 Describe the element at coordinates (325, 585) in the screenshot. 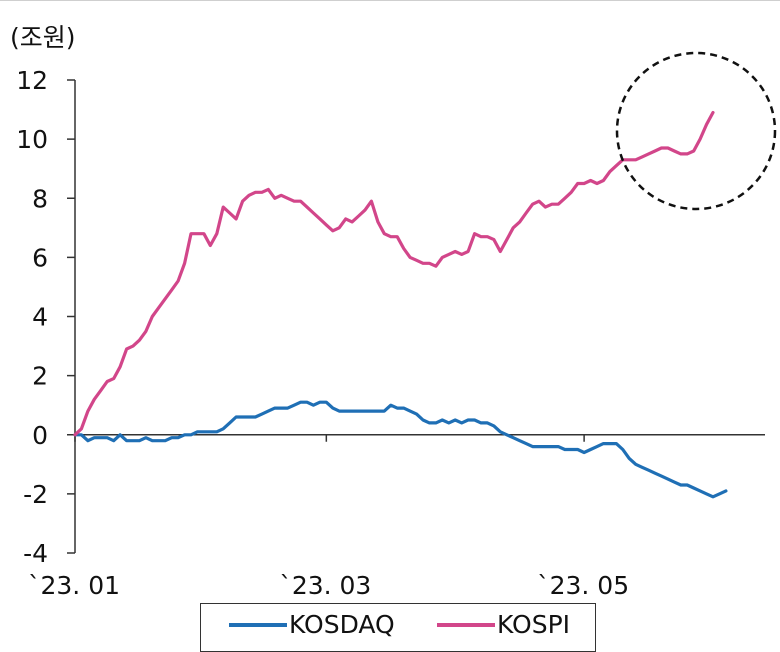

I see `x-tick-label: `23. 03` at that location.